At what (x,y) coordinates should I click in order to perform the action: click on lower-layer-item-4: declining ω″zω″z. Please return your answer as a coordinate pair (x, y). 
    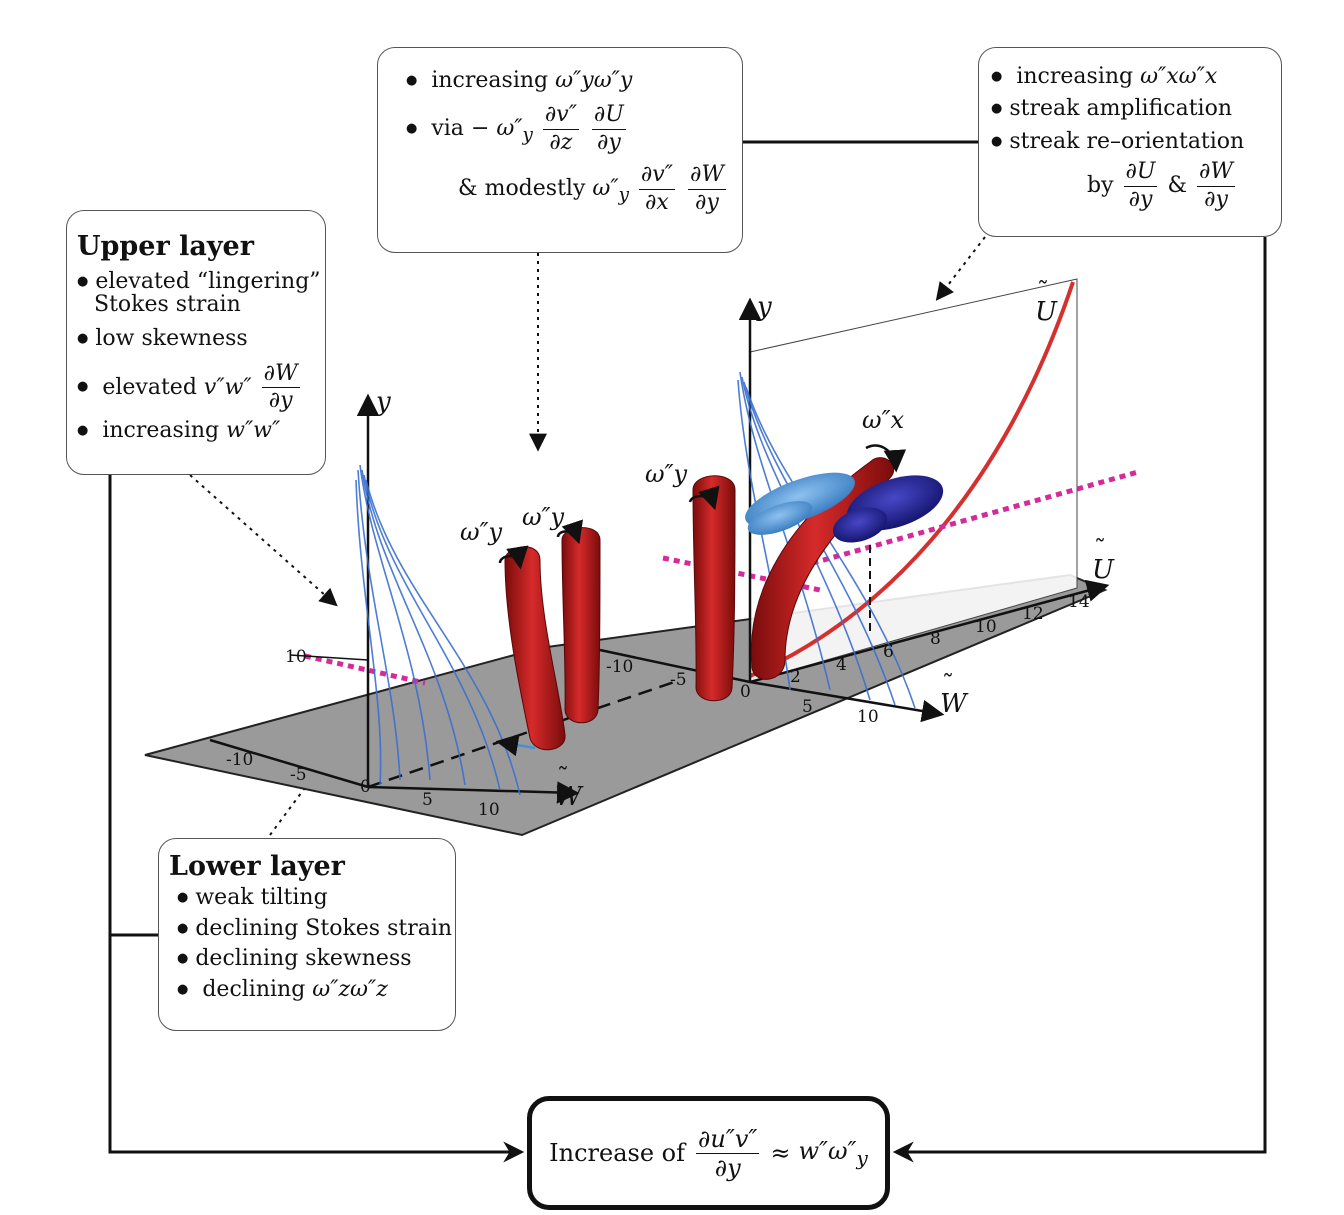
    Looking at the image, I should click on (309, 990).